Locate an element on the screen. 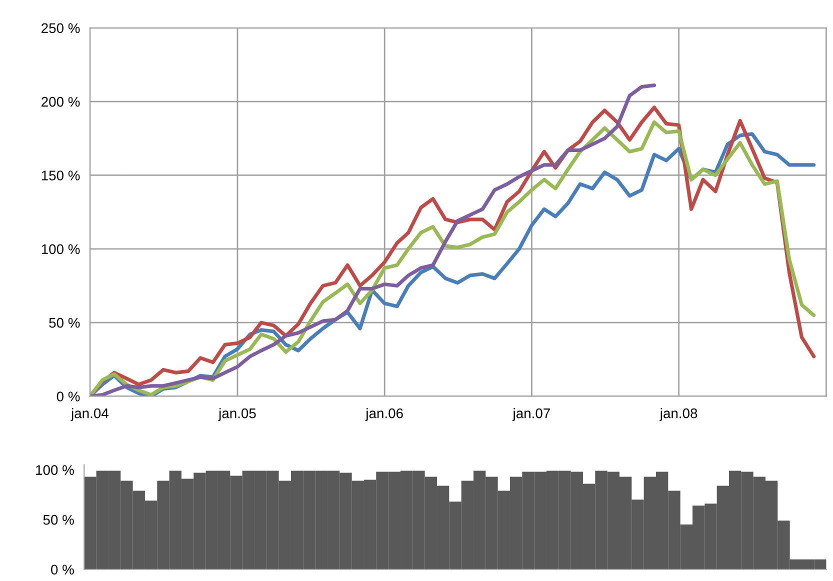 Image resolution: width=833 pixels, height=581 pixels. y-tick-label: 150 % is located at coordinates (61, 175).